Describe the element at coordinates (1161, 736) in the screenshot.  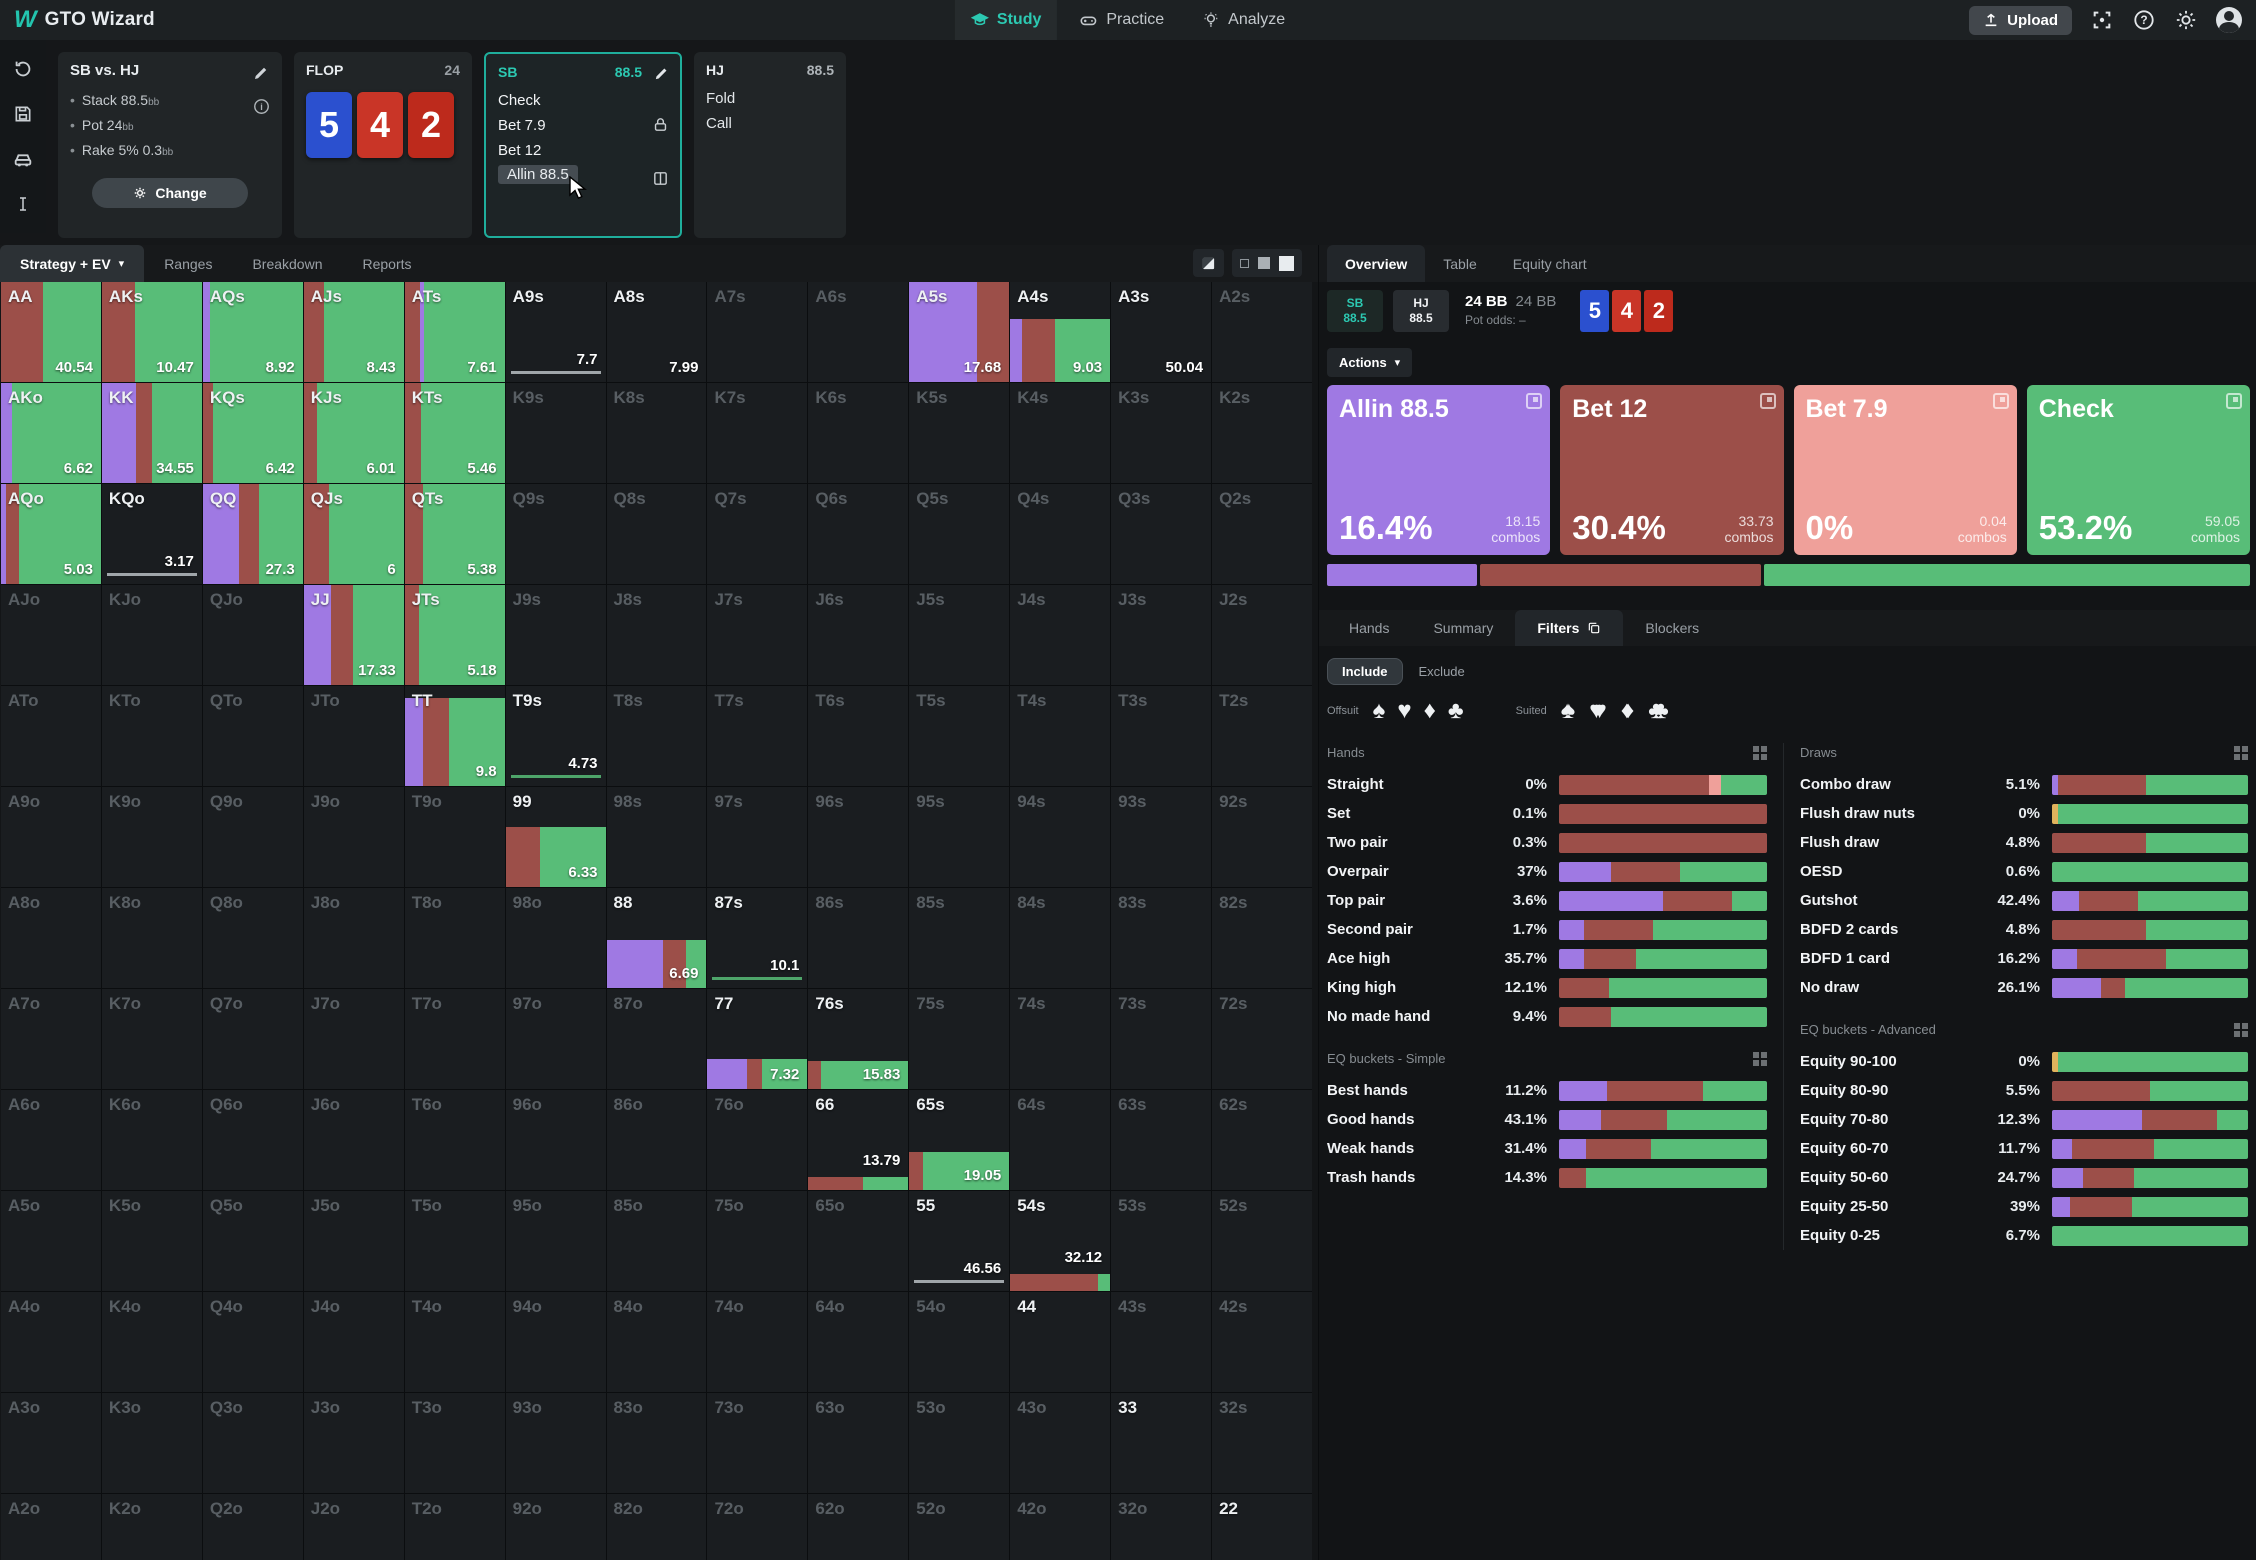
I see `matrix-cell-T3s: T3s` at that location.